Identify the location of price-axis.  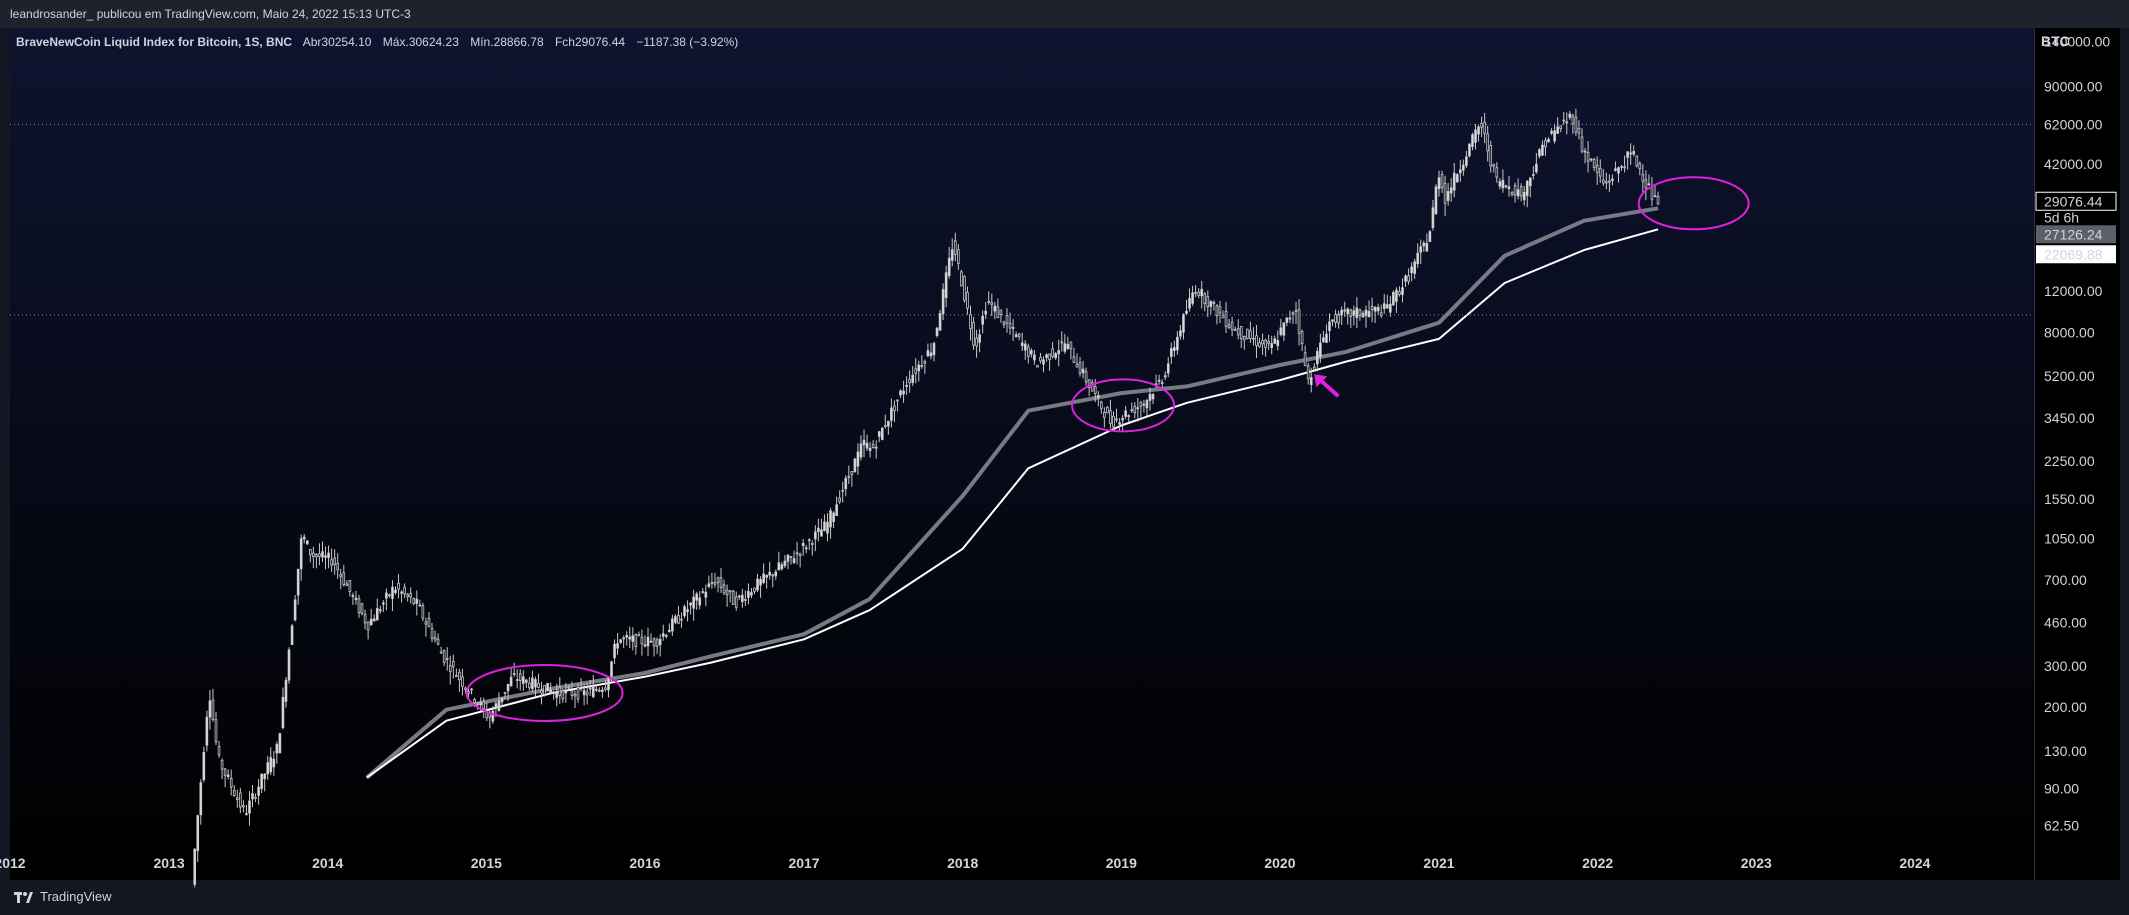
(2077, 454).